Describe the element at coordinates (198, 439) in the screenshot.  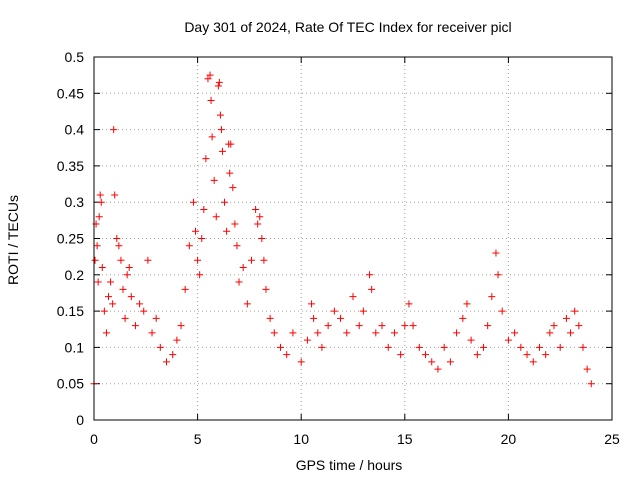
I see `x-tick-label: 5` at that location.